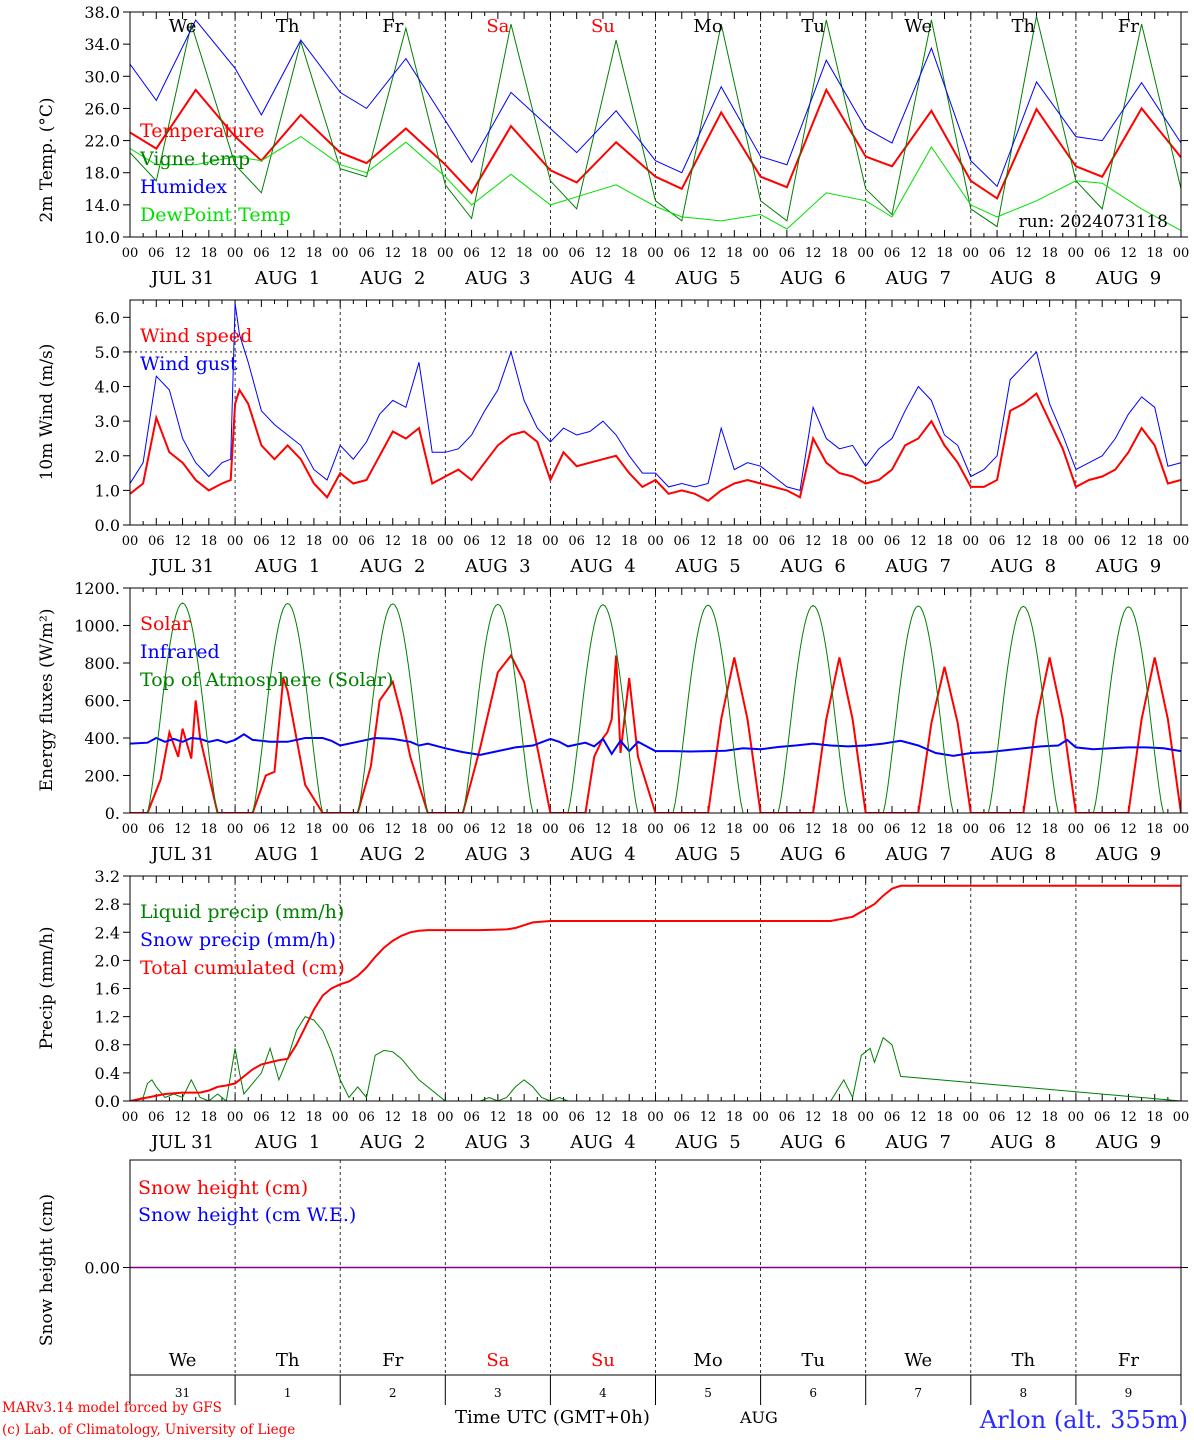  Describe the element at coordinates (102, 76) in the screenshot. I see `y-tick-label: 30.0` at that location.